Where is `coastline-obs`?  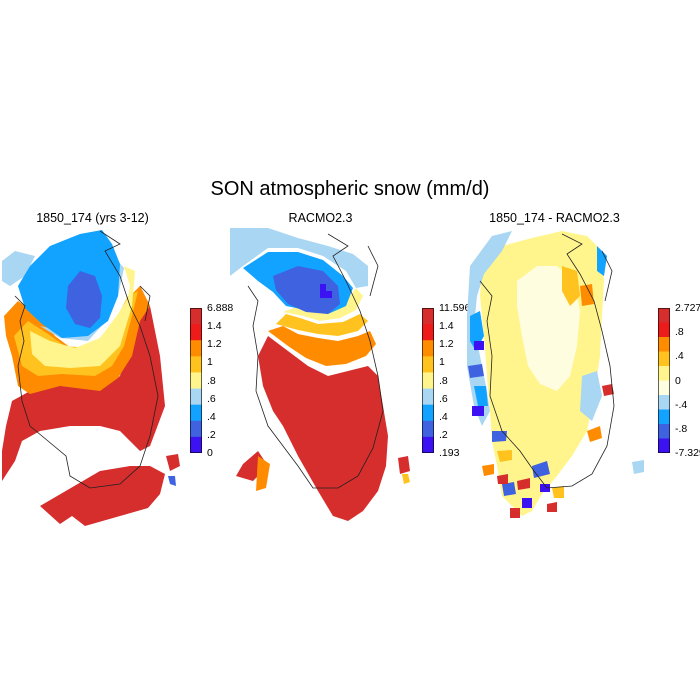
coastline-obs is located at coordinates (315, 361).